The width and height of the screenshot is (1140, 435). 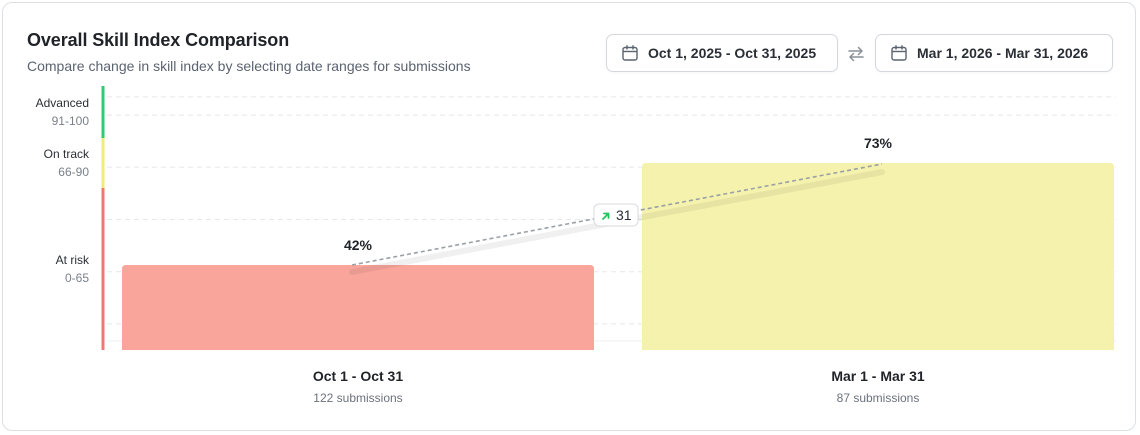 I want to click on level-range: 91-100, so click(x=71, y=121).